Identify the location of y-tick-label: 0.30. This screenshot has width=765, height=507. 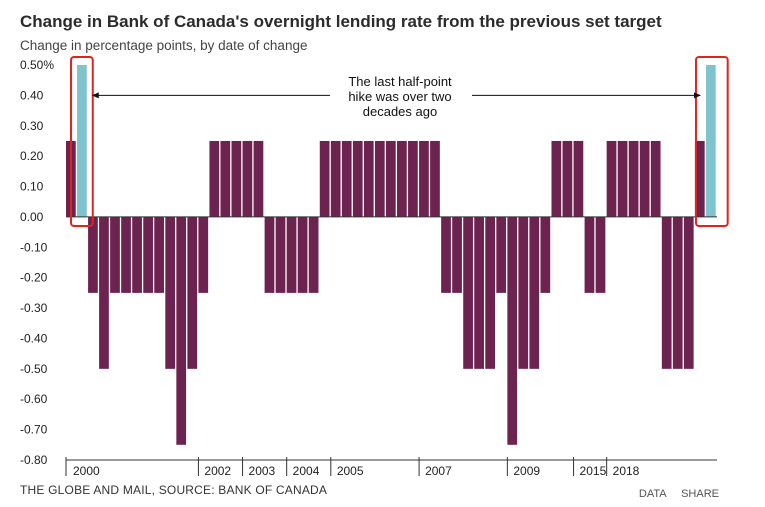
(32, 126).